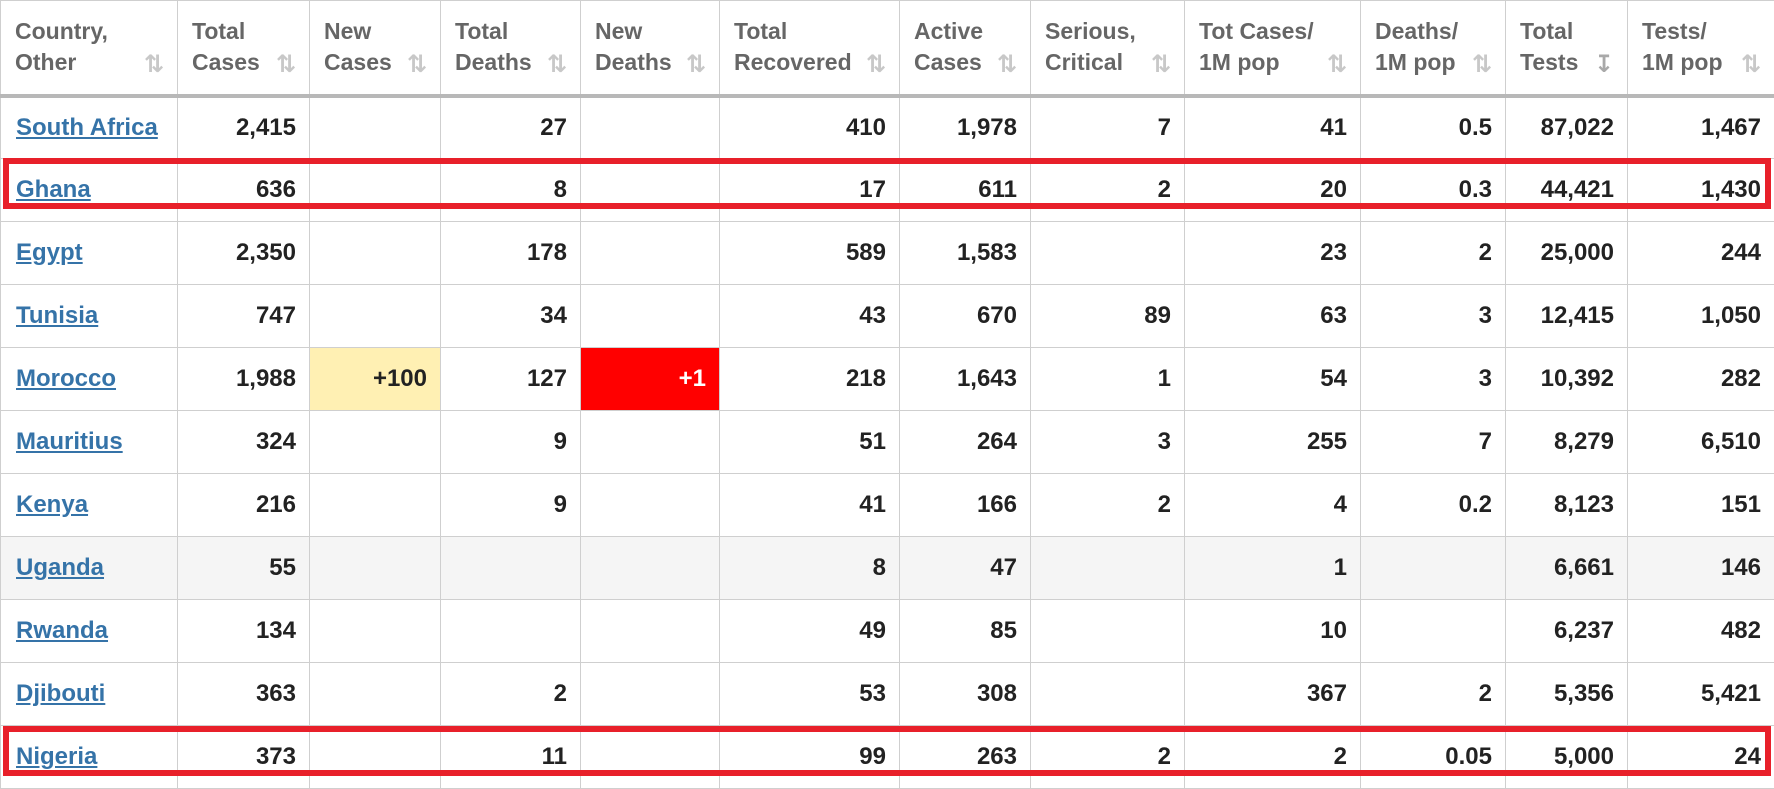  What do you see at coordinates (244, 505) in the screenshot?
I see `cell-total-cases: 216` at bounding box center [244, 505].